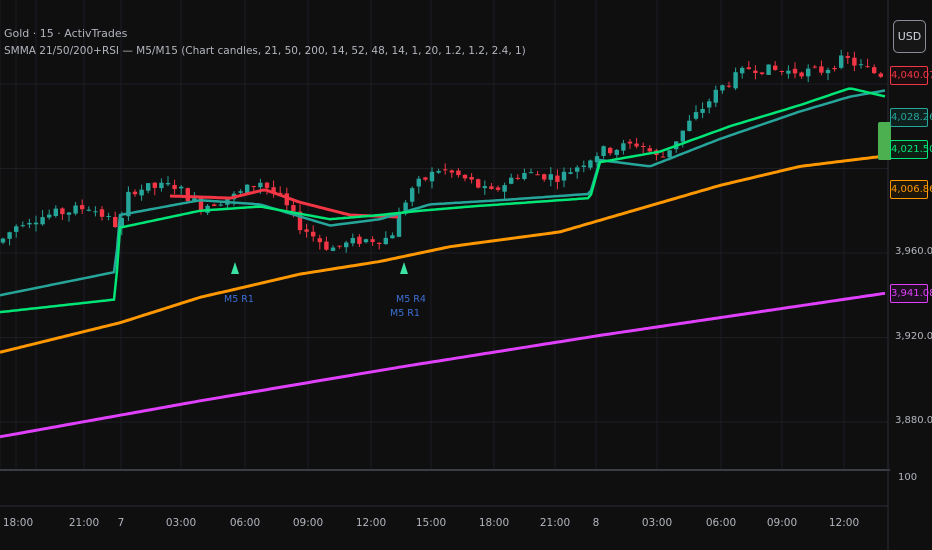 The height and width of the screenshot is (550, 932). What do you see at coordinates (911, 293) in the screenshot?
I see `long-ma-price-label: 3,941.08` at bounding box center [911, 293].